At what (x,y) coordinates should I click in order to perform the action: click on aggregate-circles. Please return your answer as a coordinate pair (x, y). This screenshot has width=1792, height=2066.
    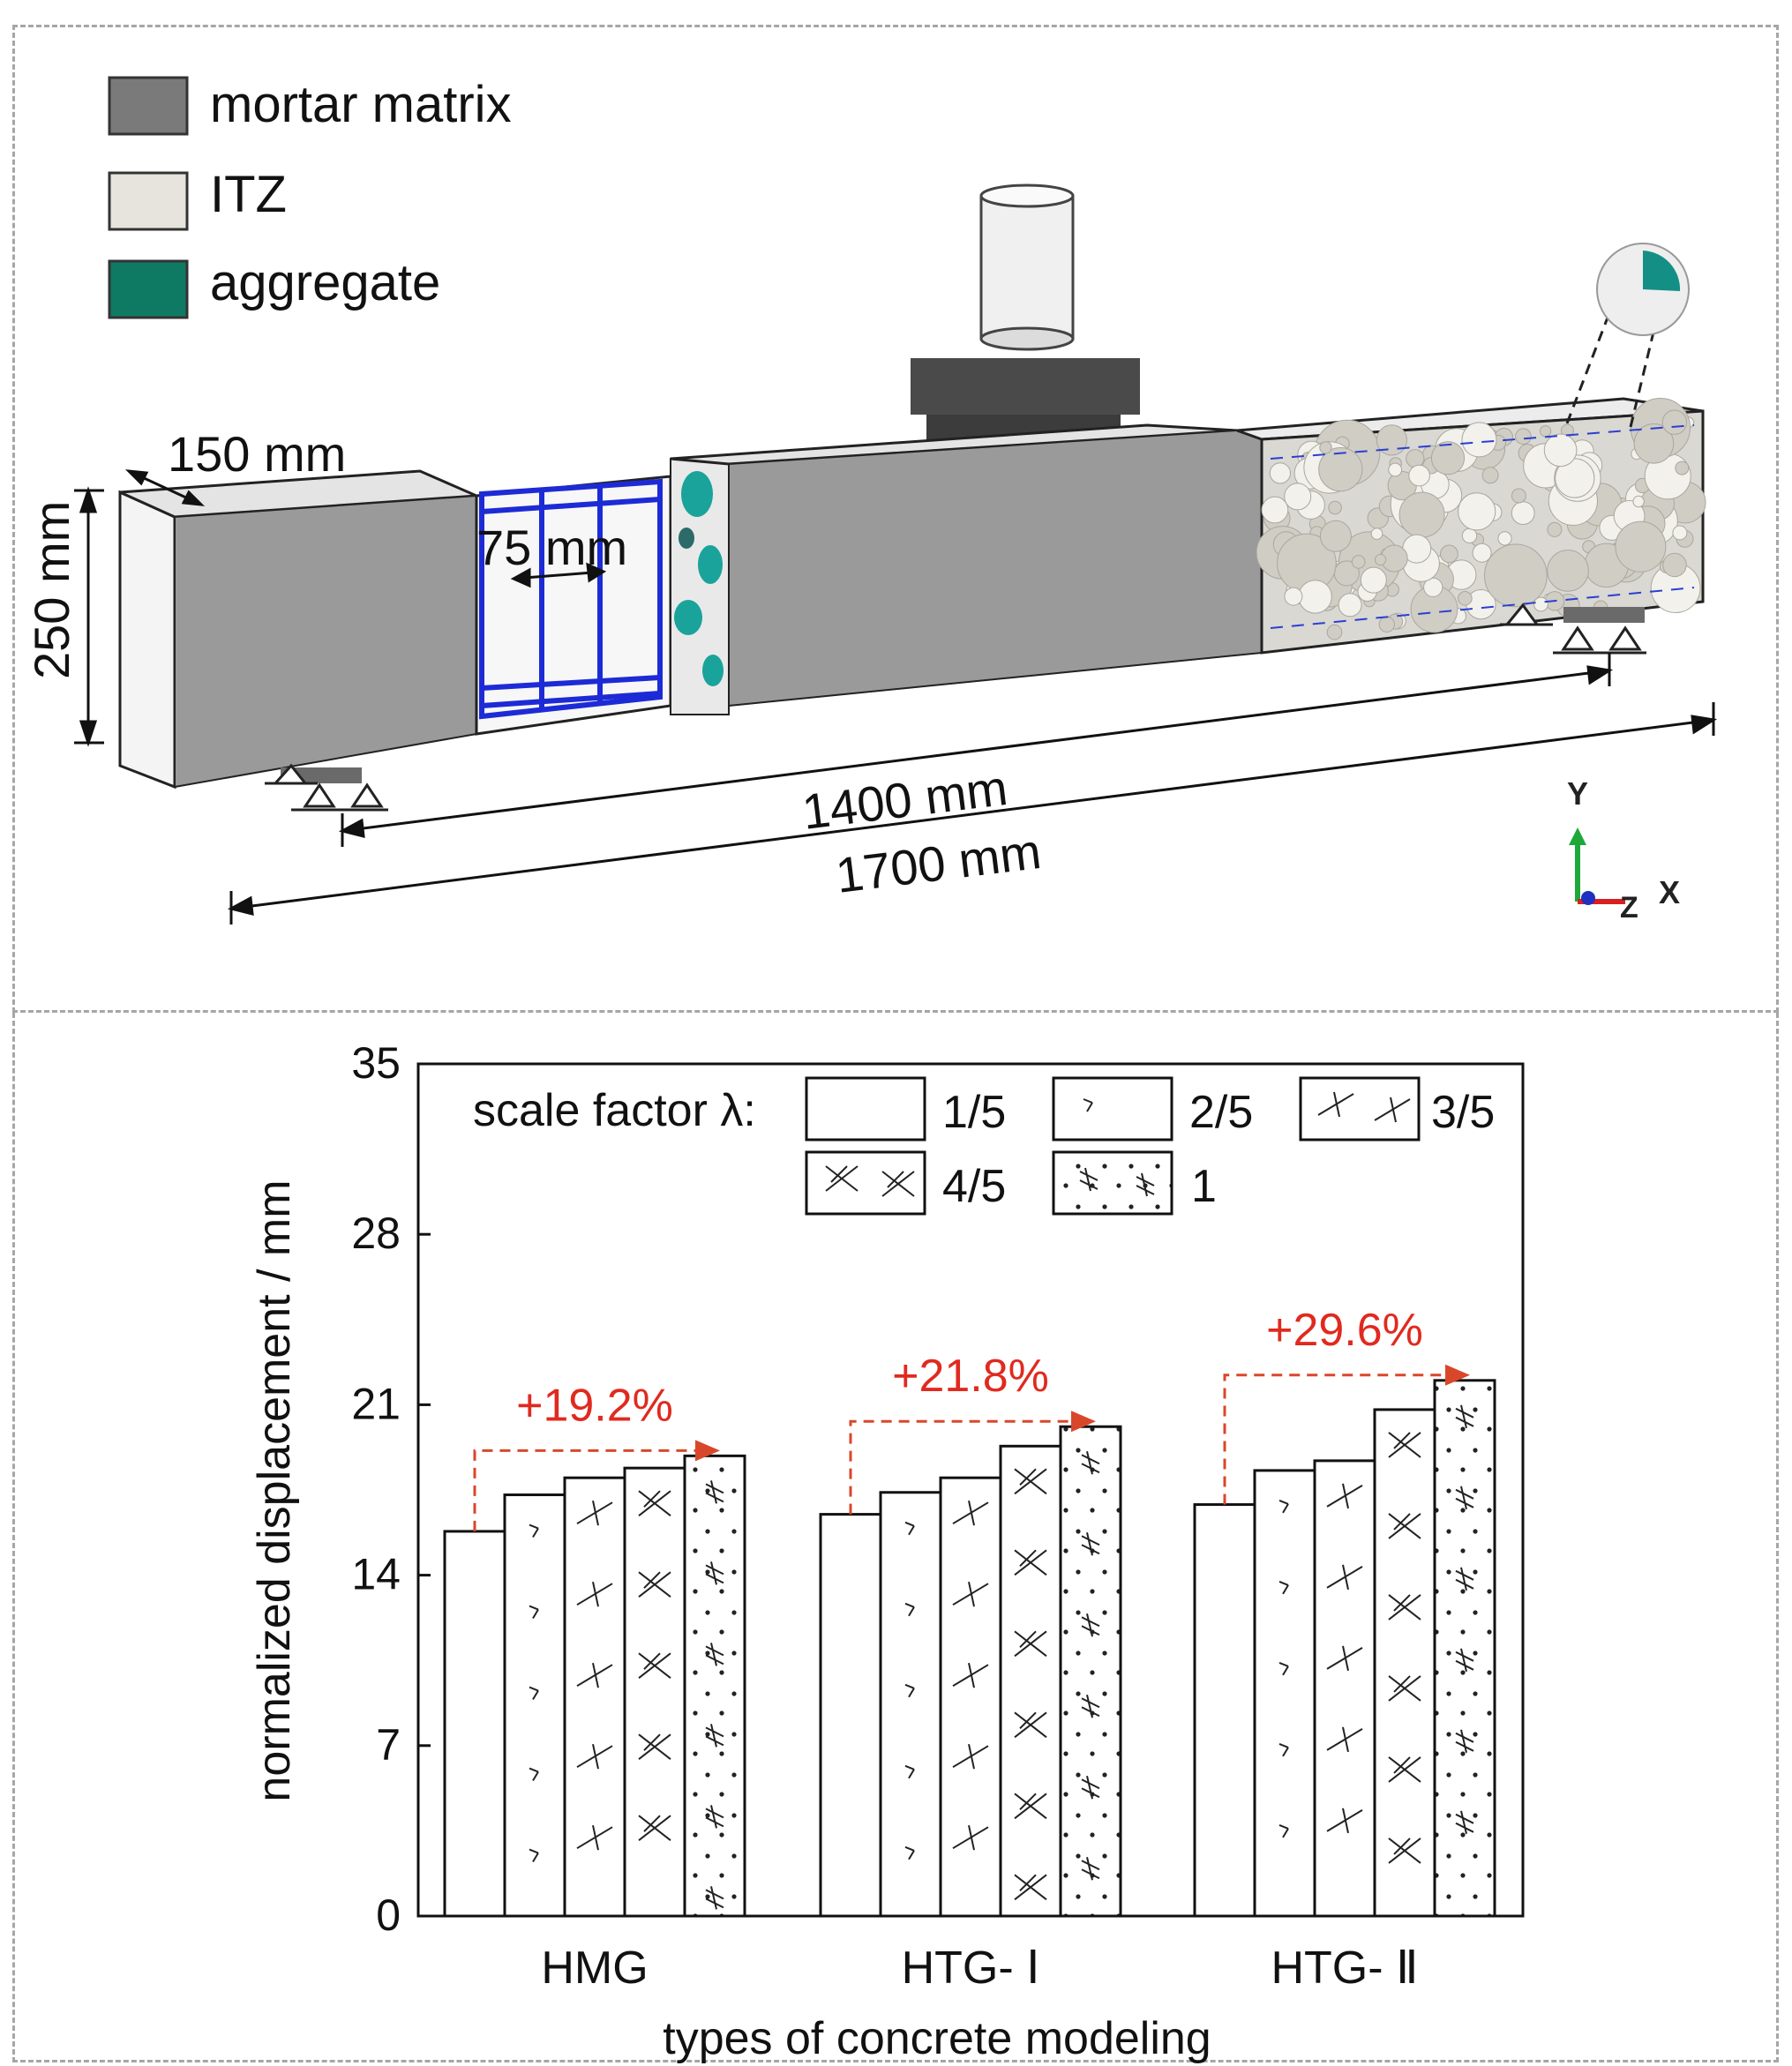
    Looking at the image, I should click on (1481, 519).